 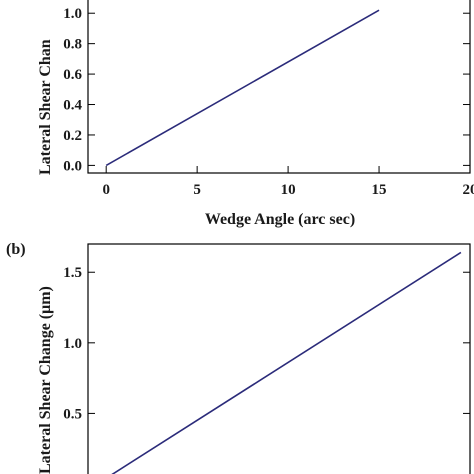 I want to click on y-tick-label: 0.4, so click(x=72, y=106).